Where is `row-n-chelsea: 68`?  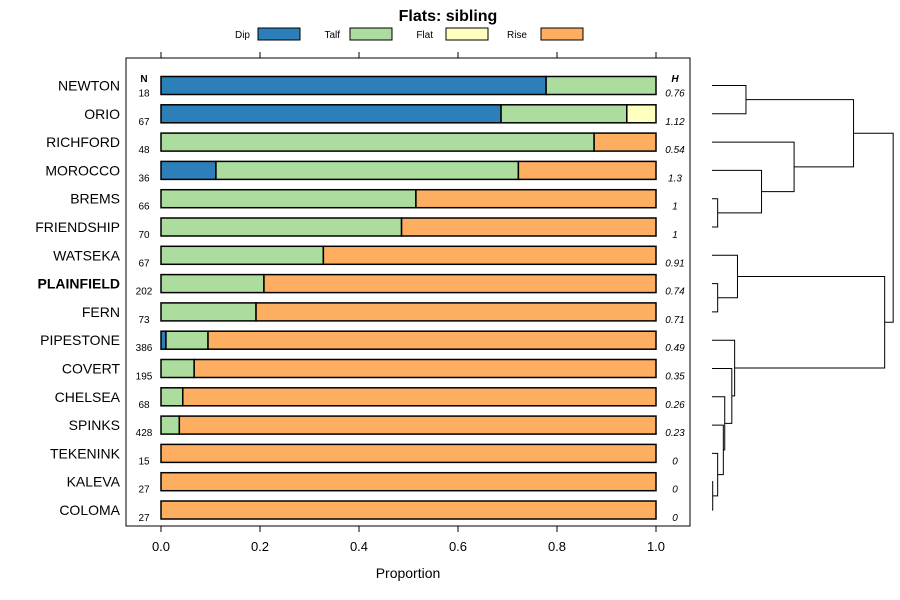
row-n-chelsea: 68 is located at coordinates (144, 405).